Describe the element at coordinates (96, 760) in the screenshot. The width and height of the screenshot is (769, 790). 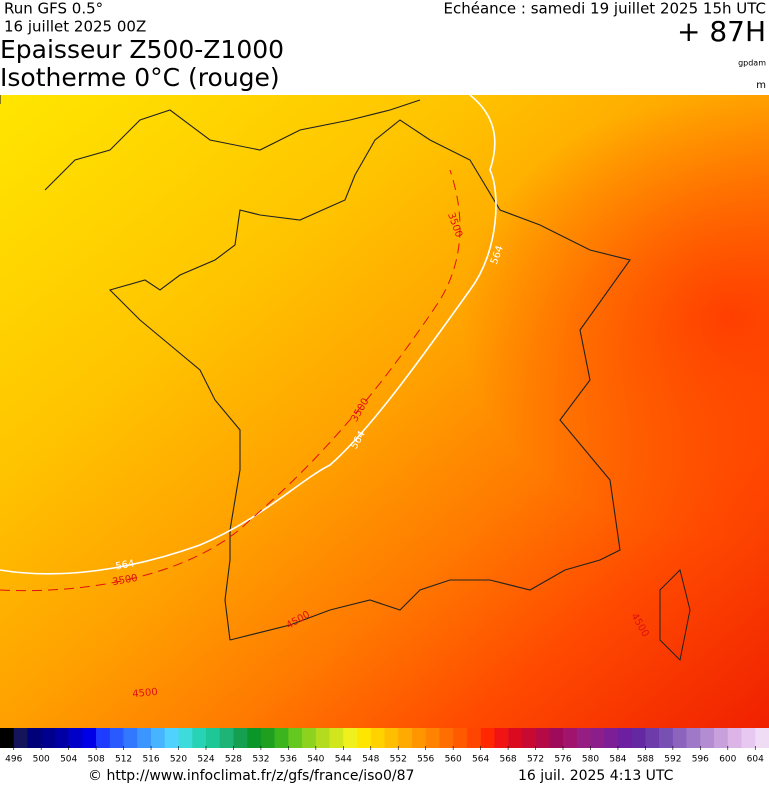
I see `colorbar-label: 508` at that location.